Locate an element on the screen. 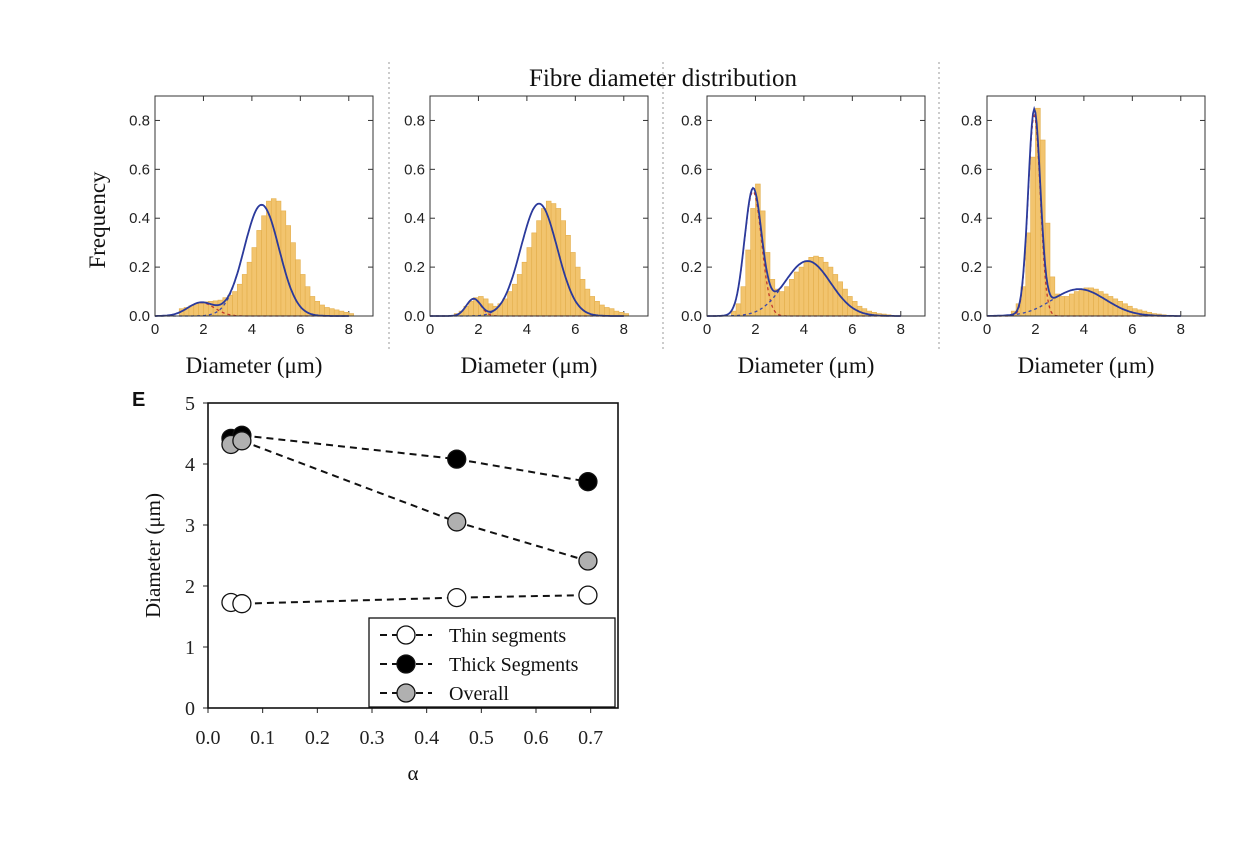 The image size is (1240, 850). x-tick-label: 0.0 is located at coordinates (208, 738).